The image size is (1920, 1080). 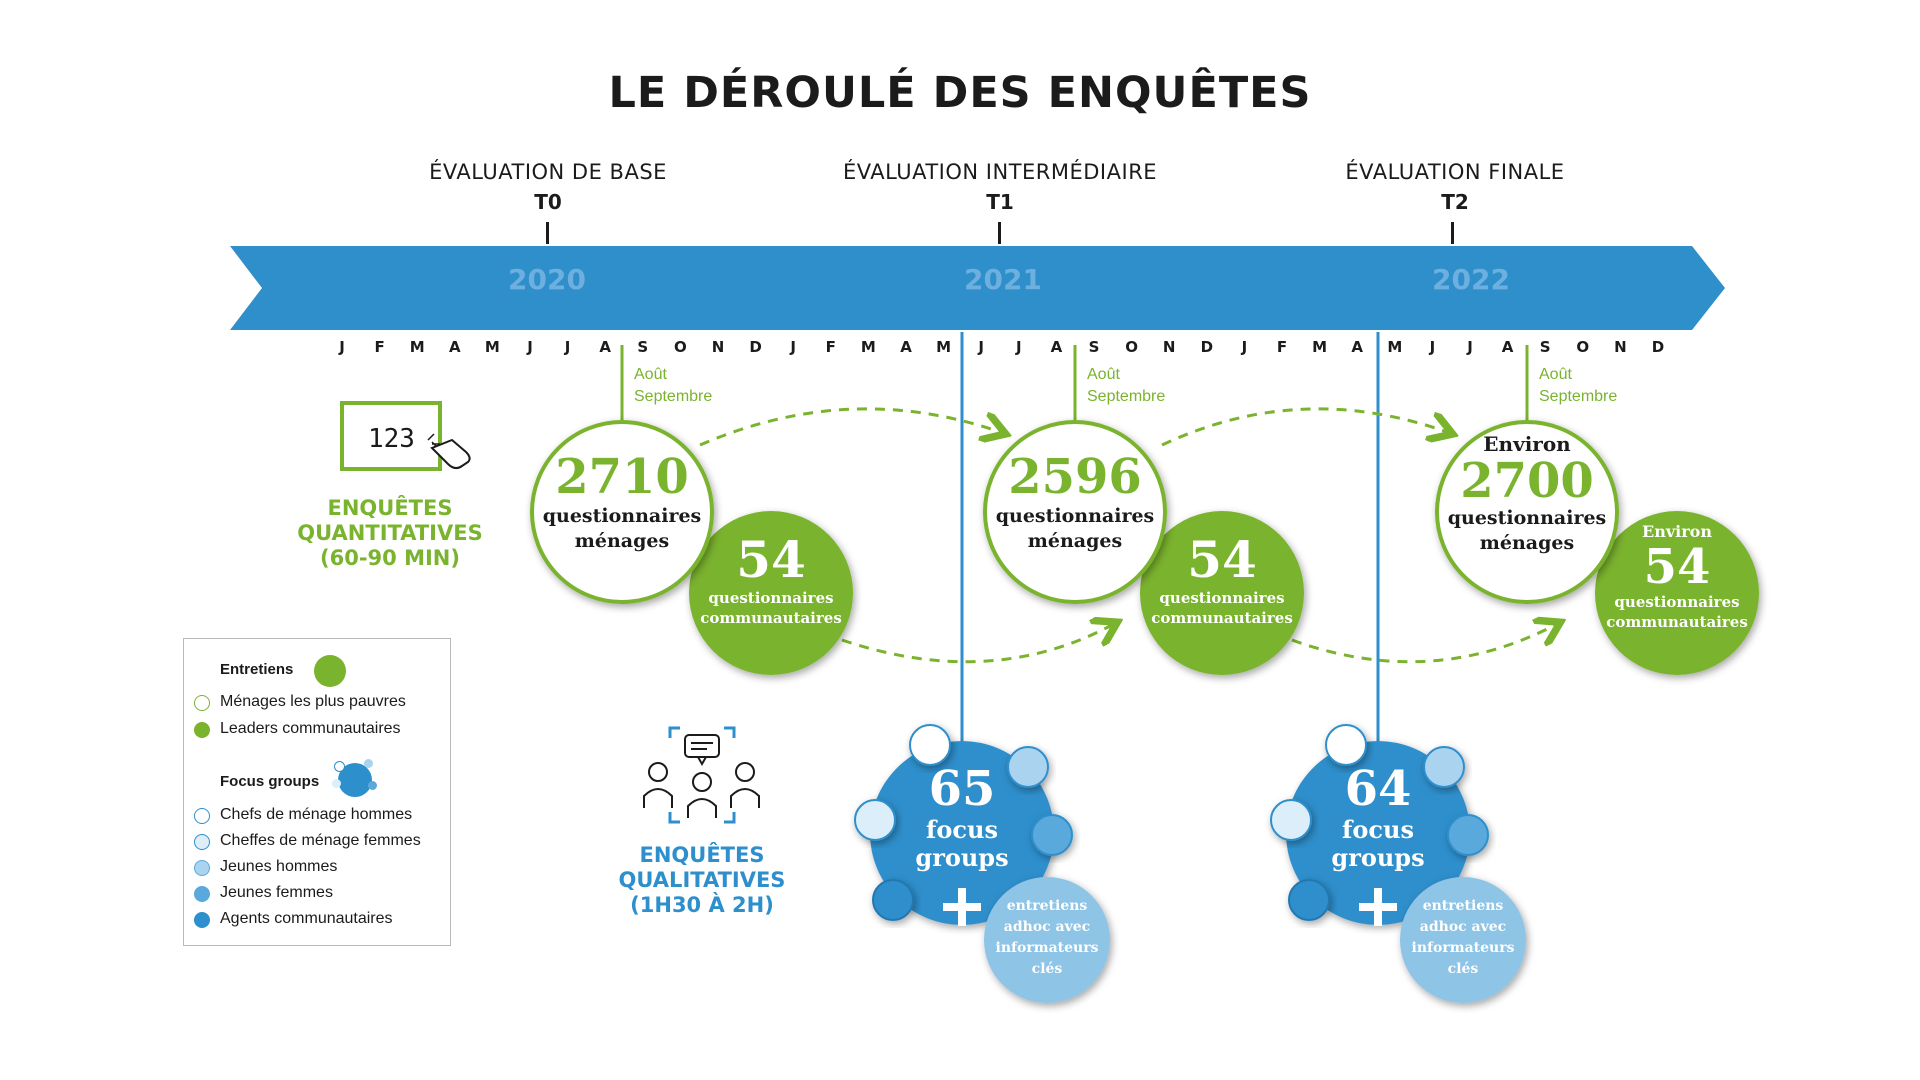 I want to click on month-label: O, so click(x=1582, y=347).